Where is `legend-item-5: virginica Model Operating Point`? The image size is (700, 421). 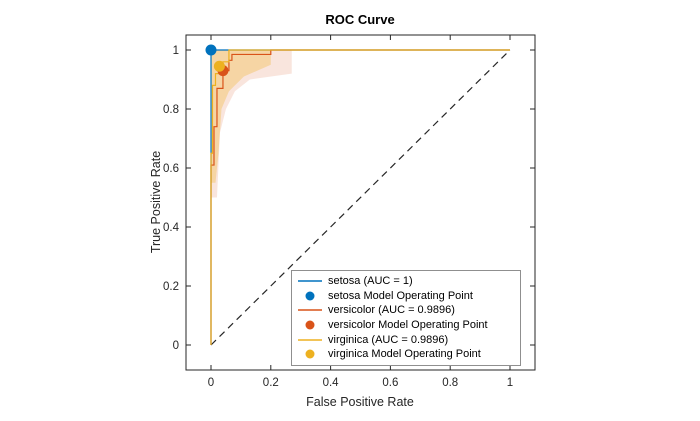 legend-item-5: virginica Model Operating Point is located at coordinates (405, 354).